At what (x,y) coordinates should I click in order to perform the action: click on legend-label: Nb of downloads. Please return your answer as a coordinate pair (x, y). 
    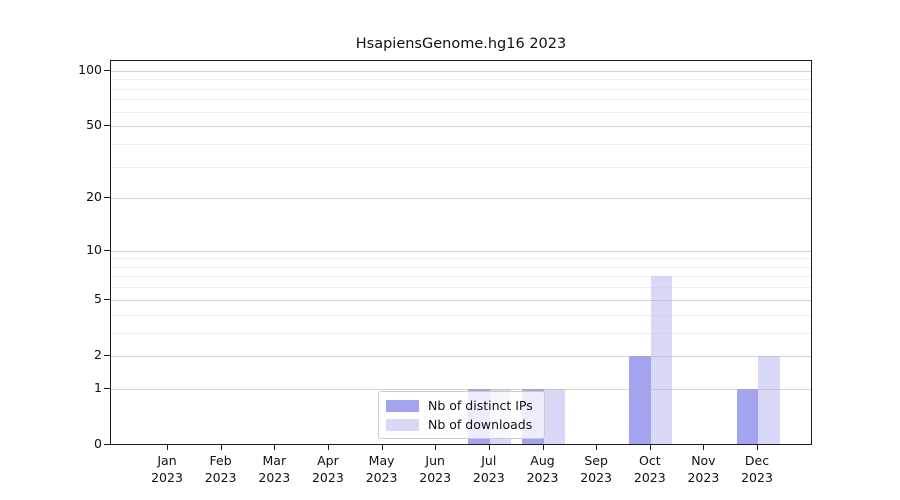
    Looking at the image, I should click on (480, 424).